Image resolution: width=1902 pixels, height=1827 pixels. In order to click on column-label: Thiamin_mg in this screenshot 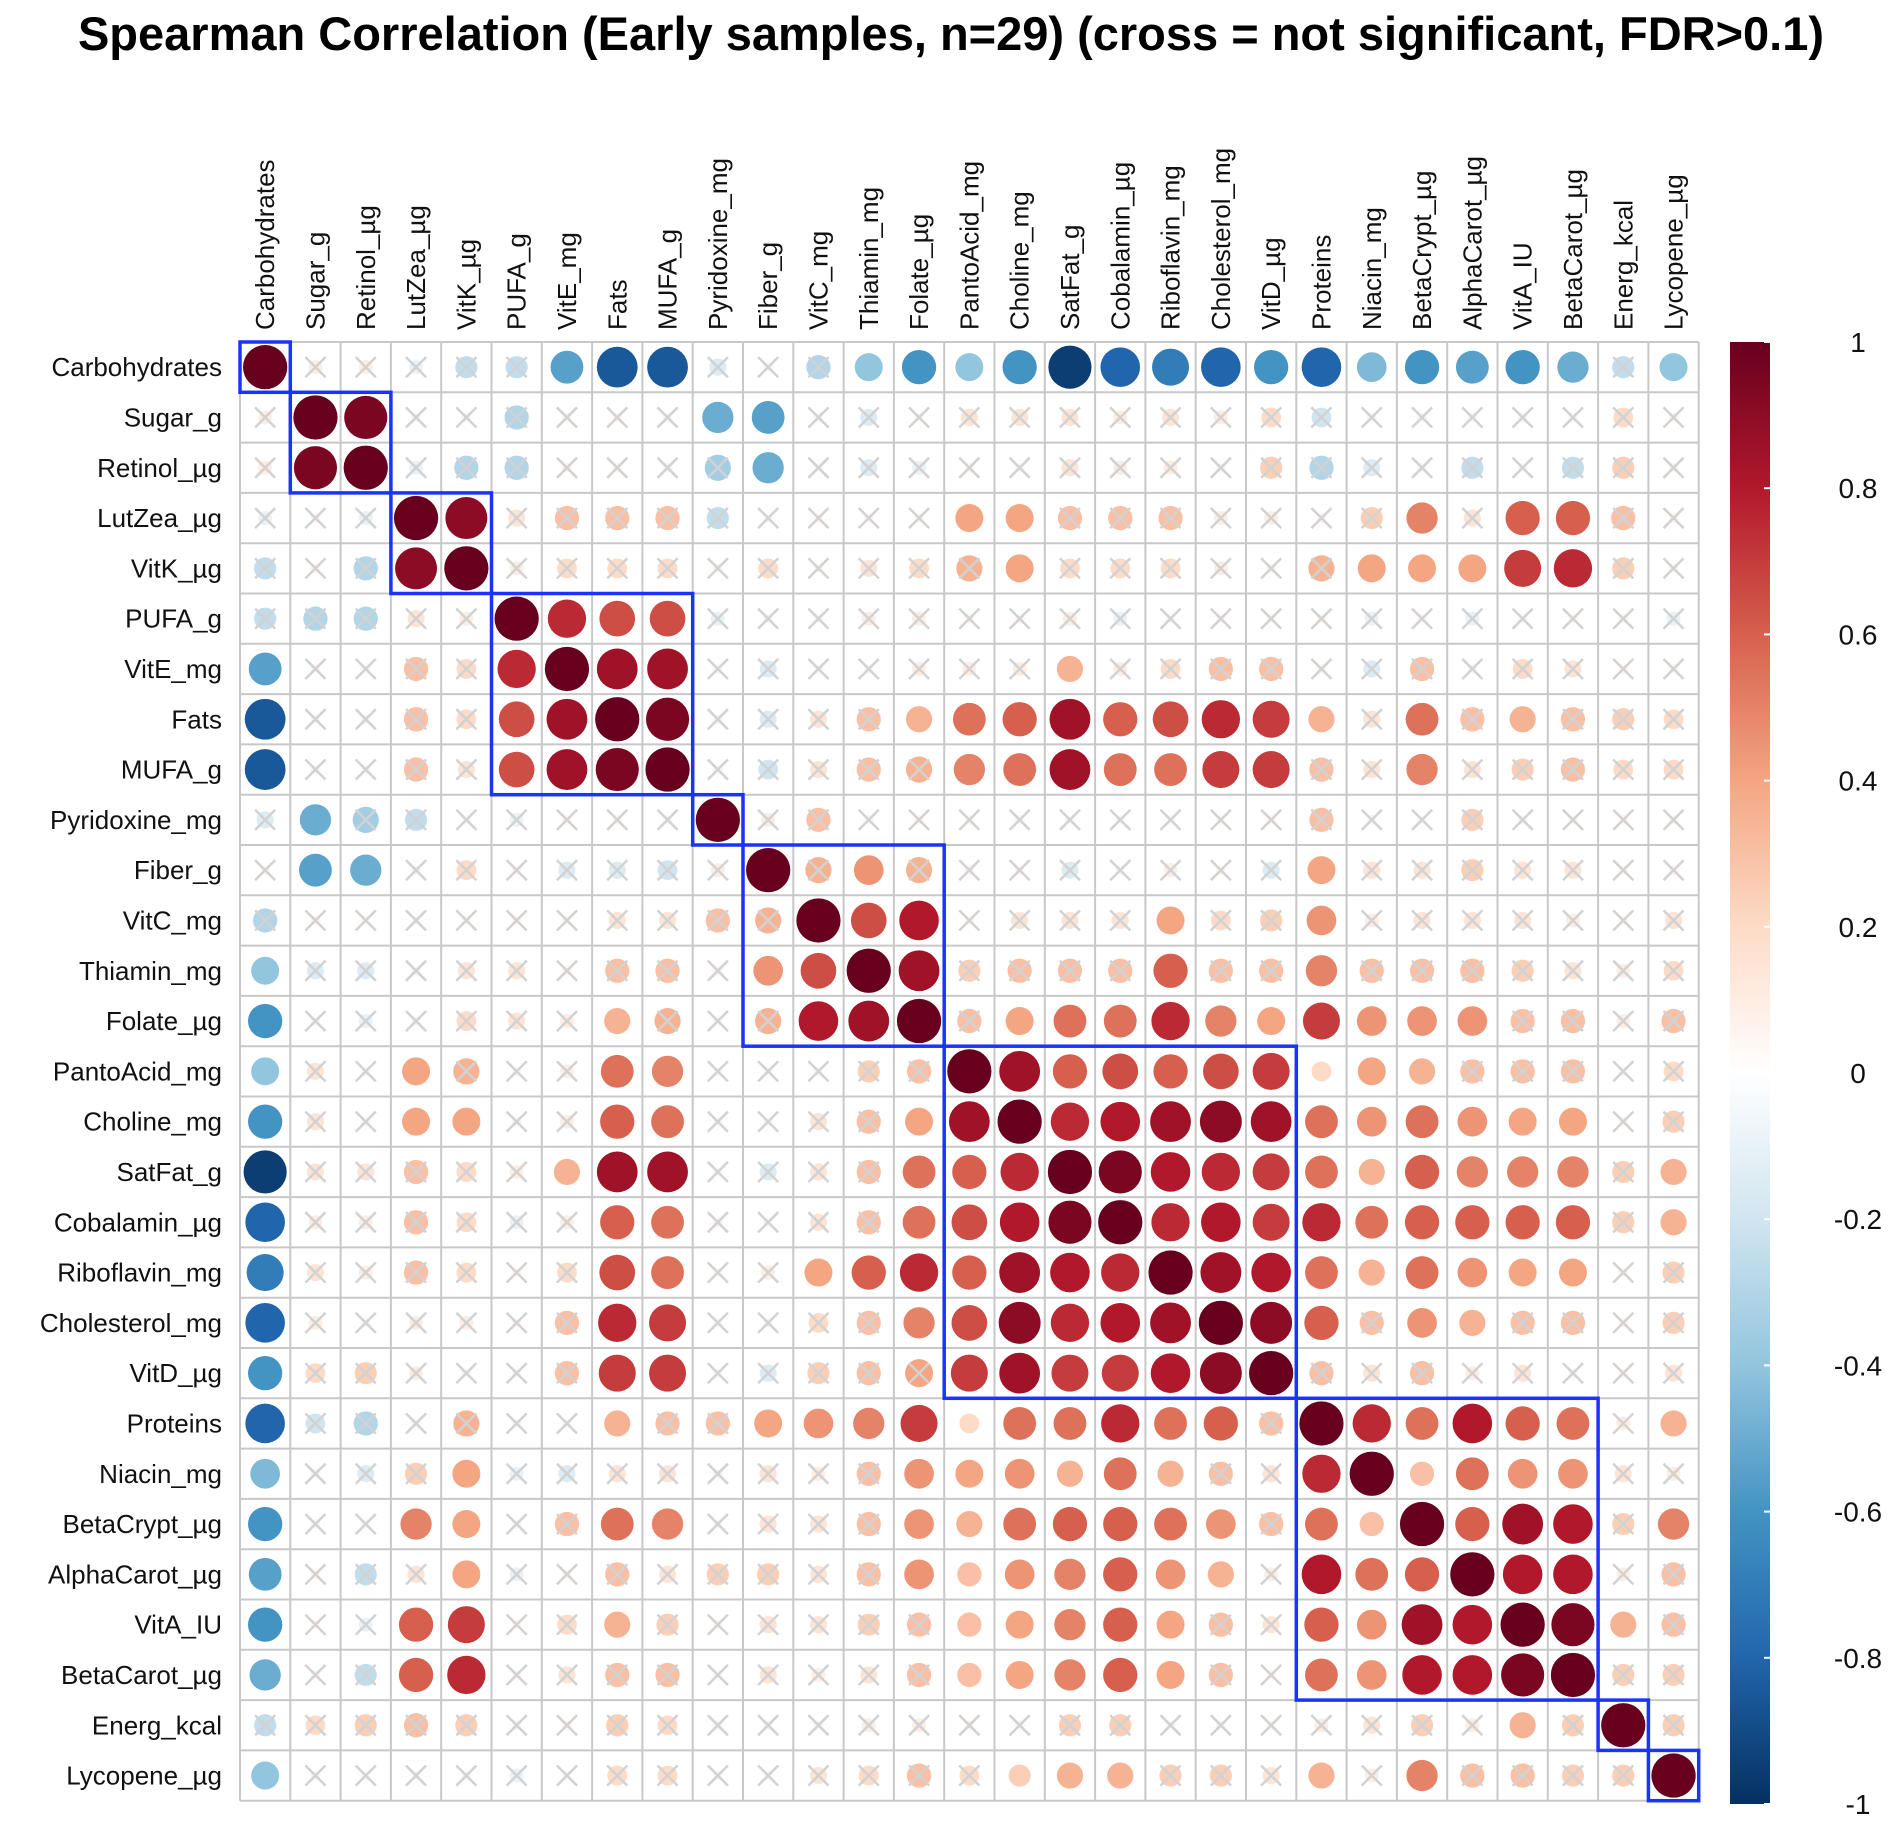, I will do `click(869, 258)`.